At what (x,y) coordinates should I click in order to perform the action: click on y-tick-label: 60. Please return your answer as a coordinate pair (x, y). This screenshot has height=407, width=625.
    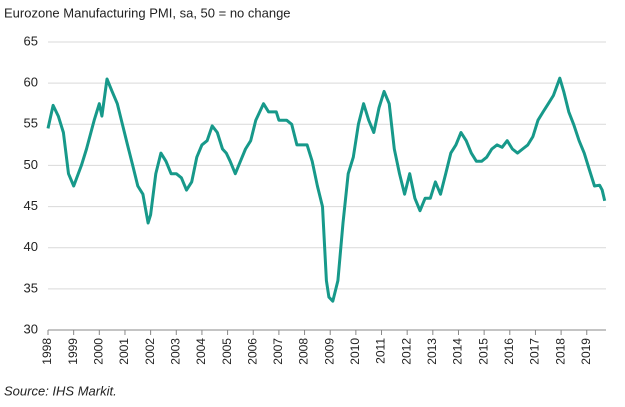
    Looking at the image, I should click on (31, 82).